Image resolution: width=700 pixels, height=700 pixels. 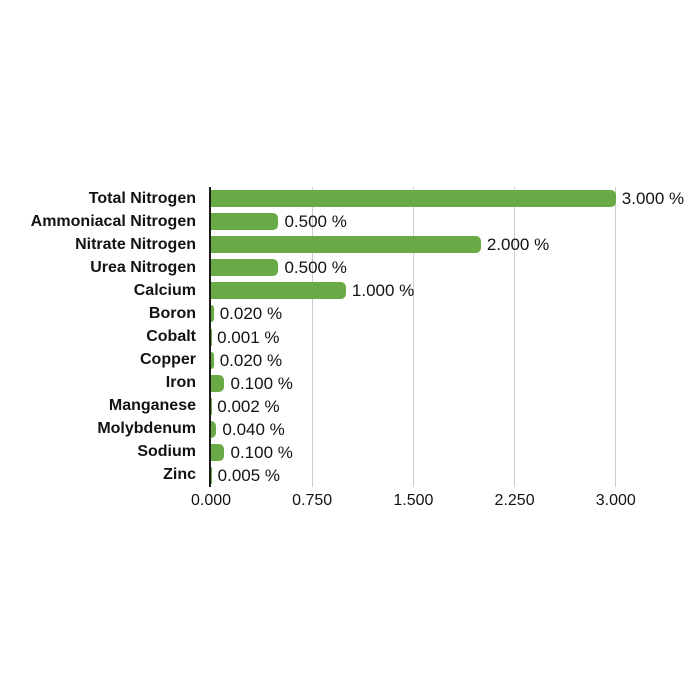 I want to click on bar-row: 3.000 %, so click(x=447, y=198).